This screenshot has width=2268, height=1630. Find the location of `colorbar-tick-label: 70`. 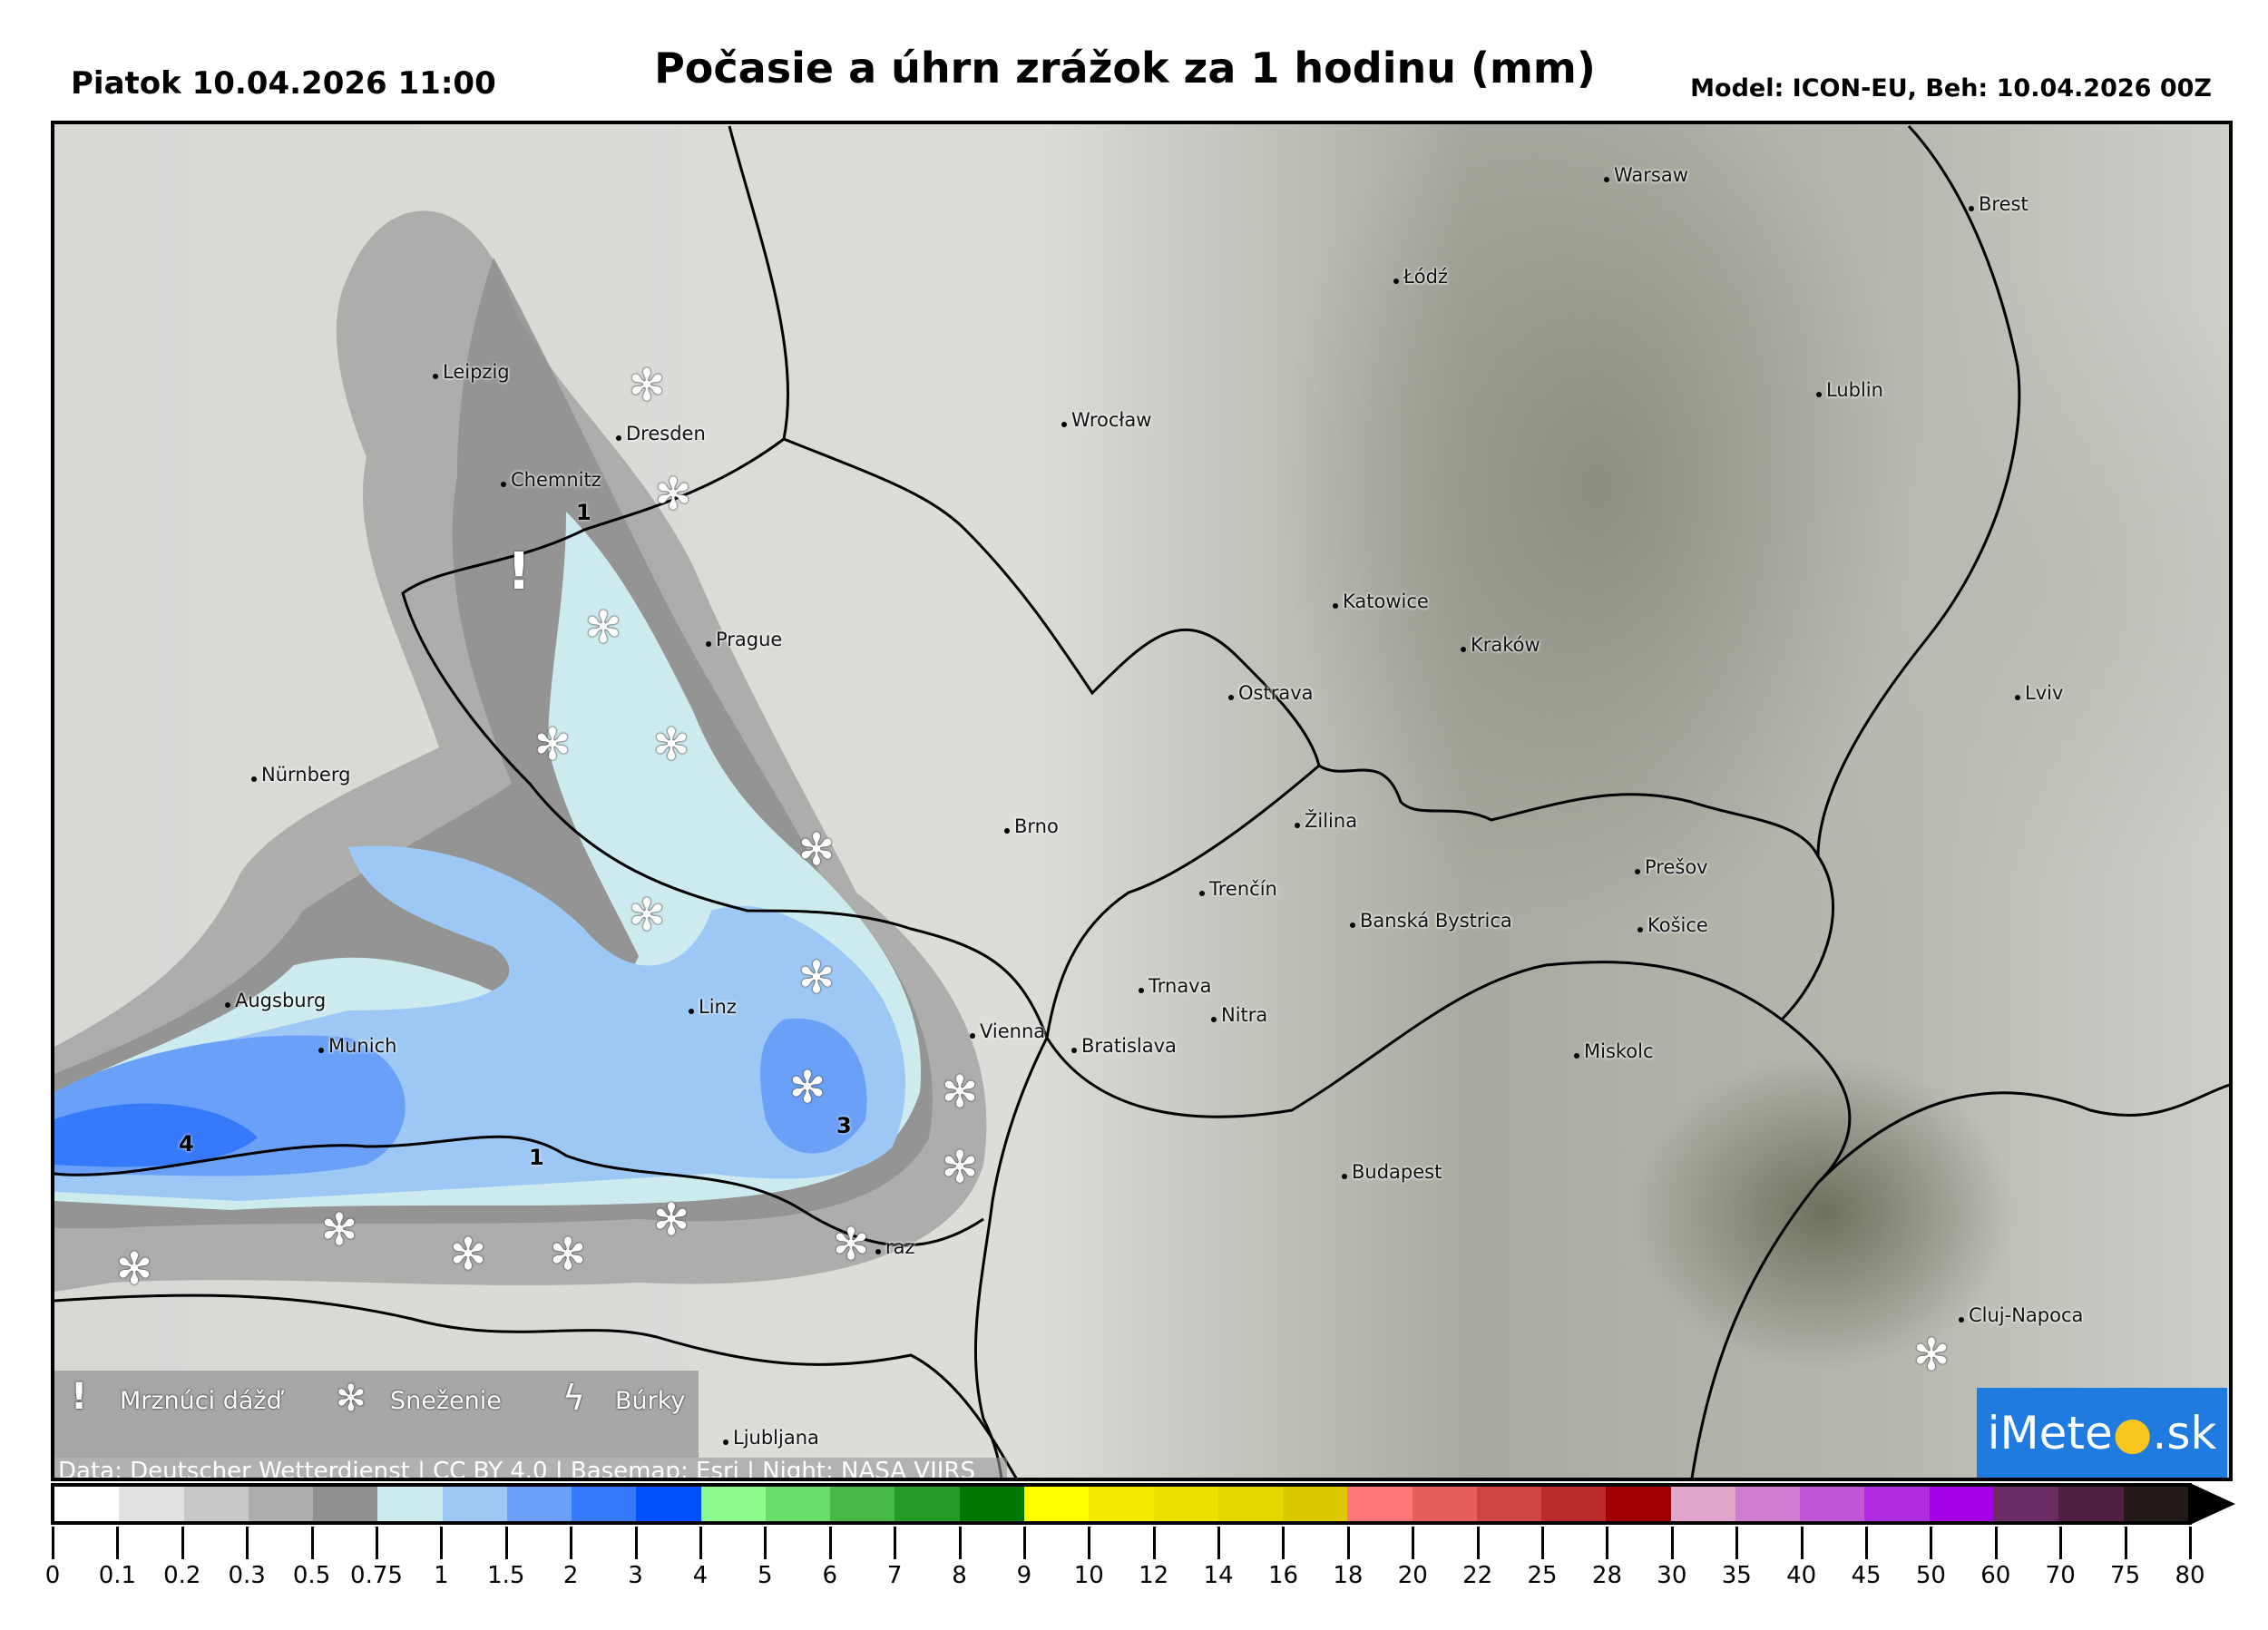

colorbar-tick-label: 70 is located at coordinates (2061, 1575).